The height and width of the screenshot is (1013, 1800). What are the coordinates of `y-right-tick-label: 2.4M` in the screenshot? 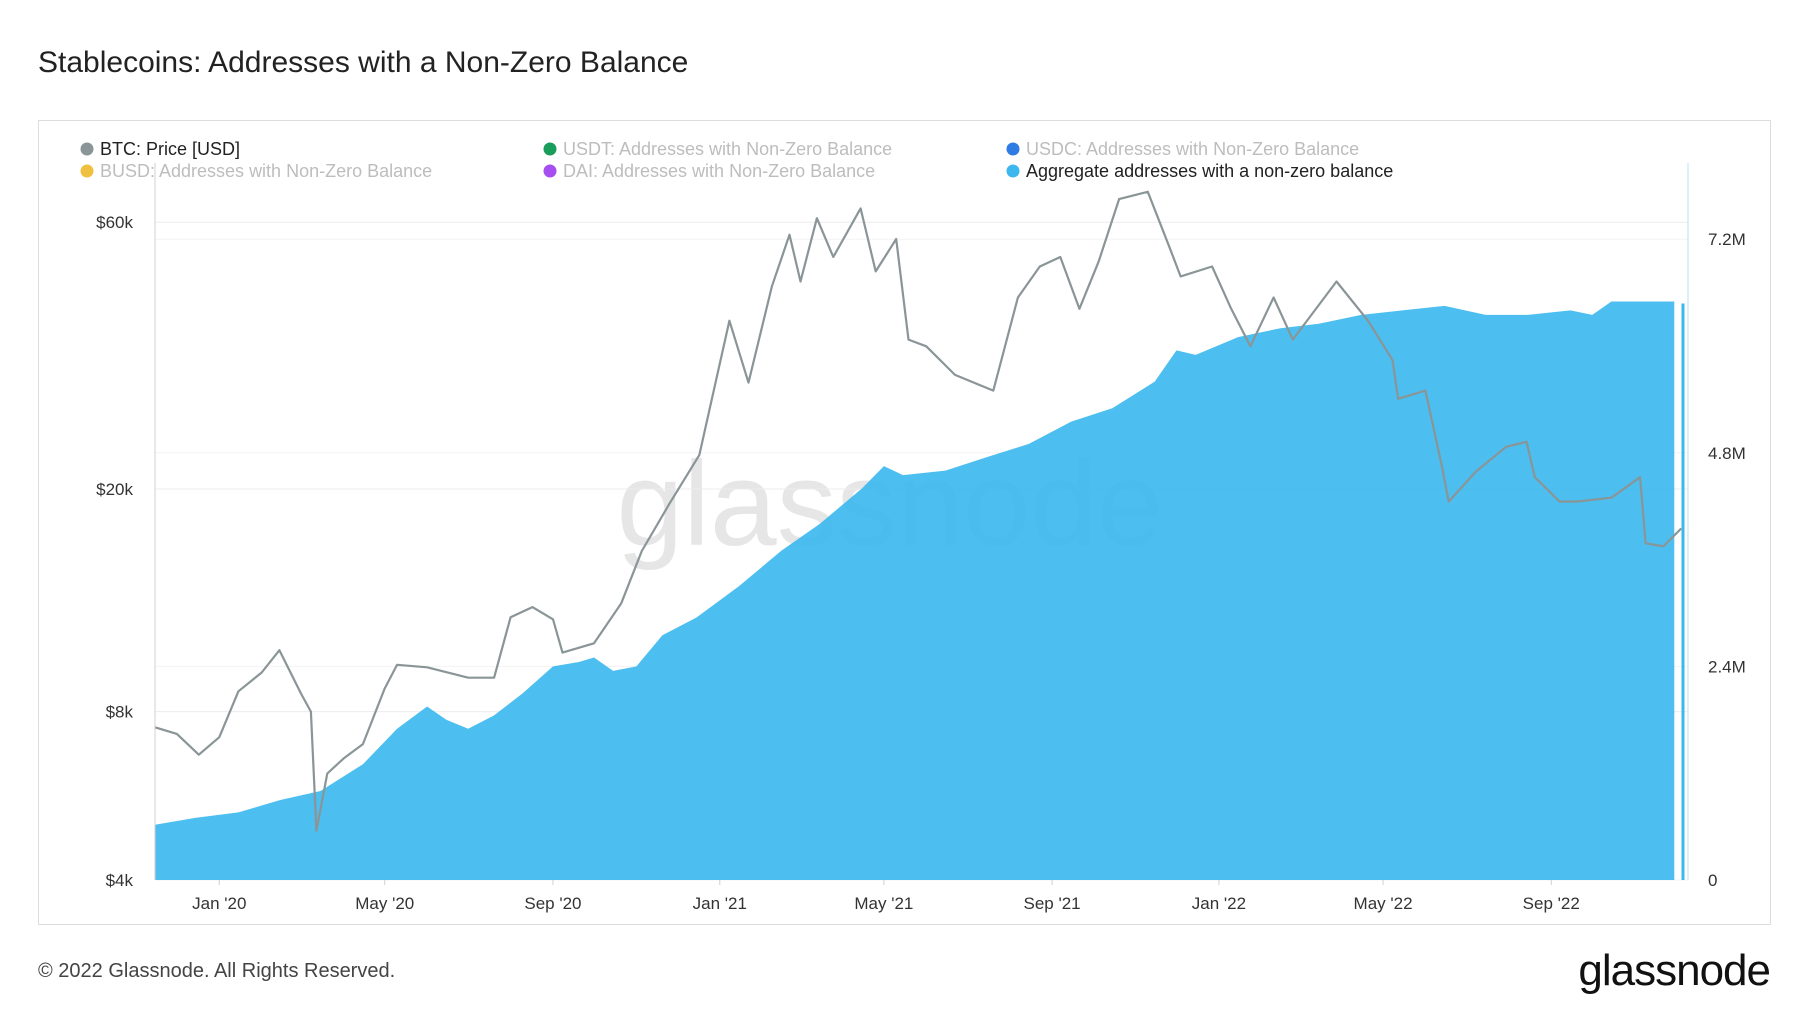 It's located at (1727, 666).